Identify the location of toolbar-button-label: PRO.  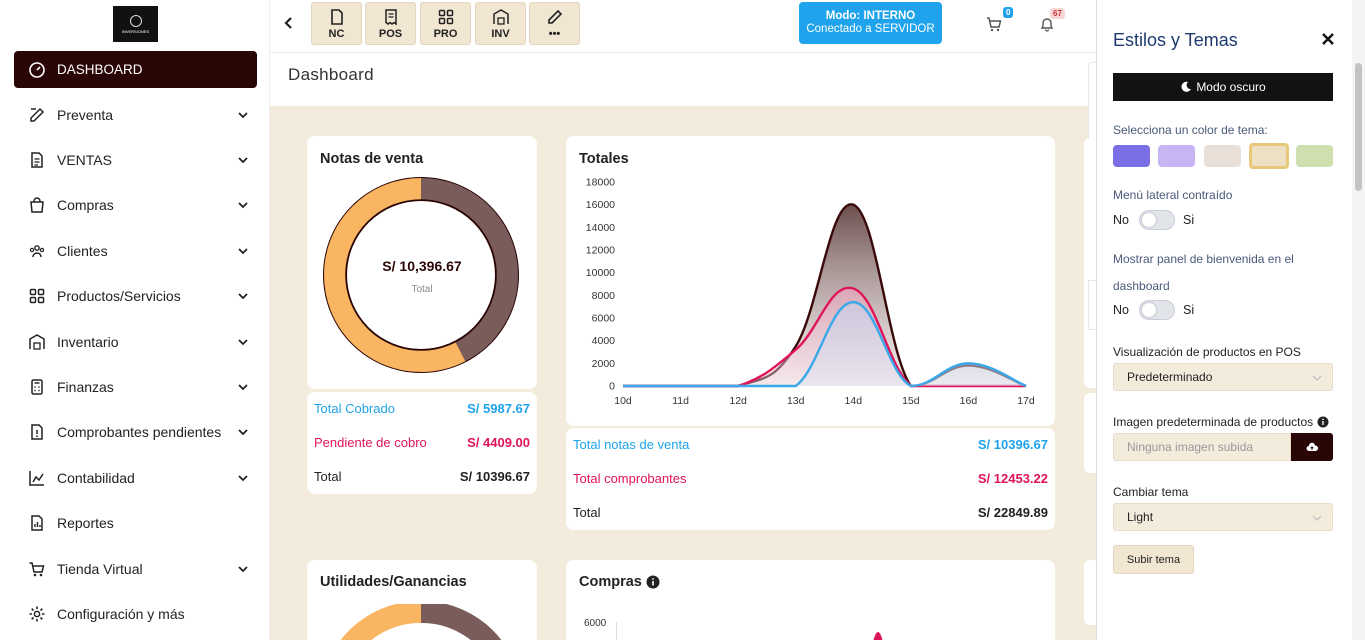
(445, 33).